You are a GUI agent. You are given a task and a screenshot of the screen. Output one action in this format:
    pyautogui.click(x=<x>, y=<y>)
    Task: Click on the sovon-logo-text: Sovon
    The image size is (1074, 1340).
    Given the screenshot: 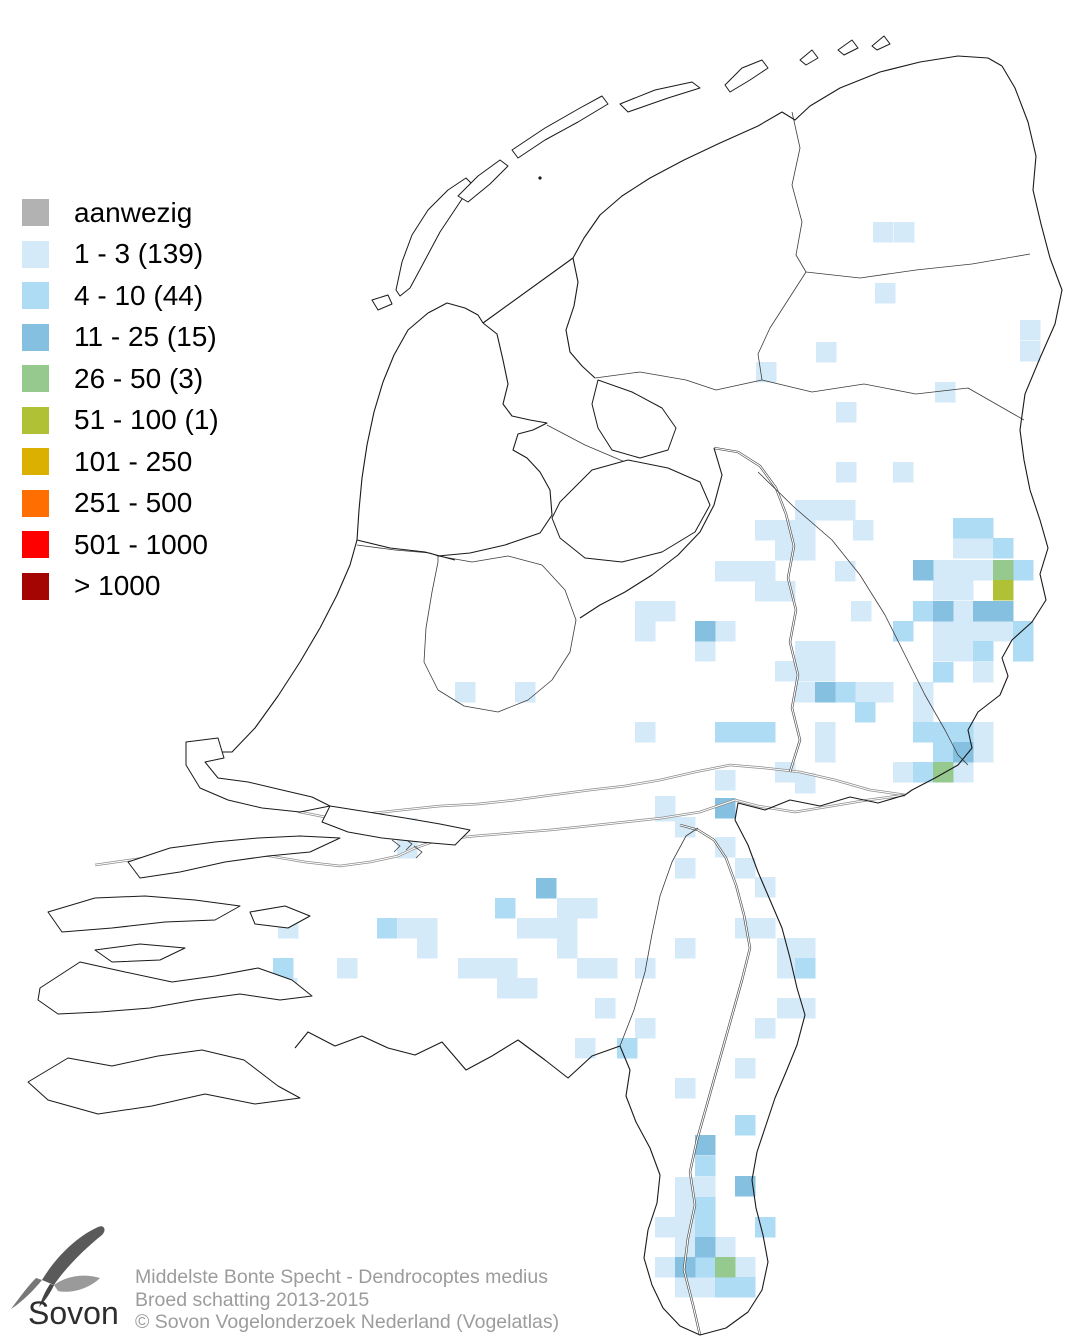 What is the action you would take?
    pyautogui.click(x=73, y=1313)
    